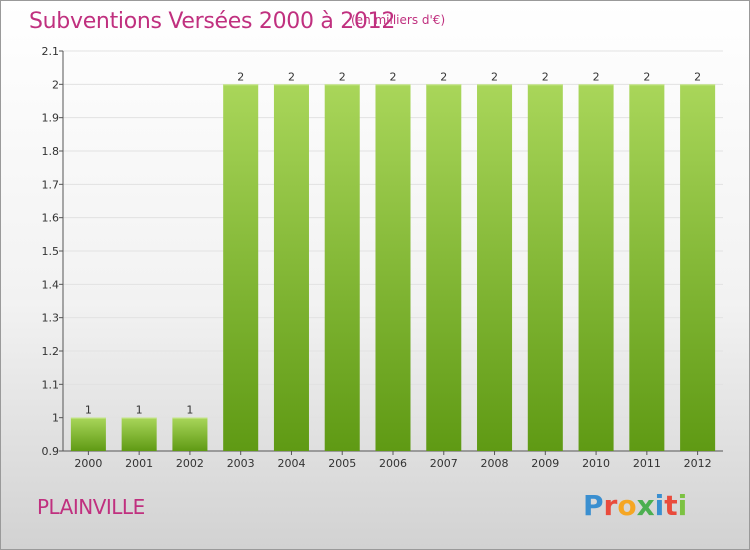  Describe the element at coordinates (51, 151) in the screenshot. I see `y-tick-label: 1.8` at that location.